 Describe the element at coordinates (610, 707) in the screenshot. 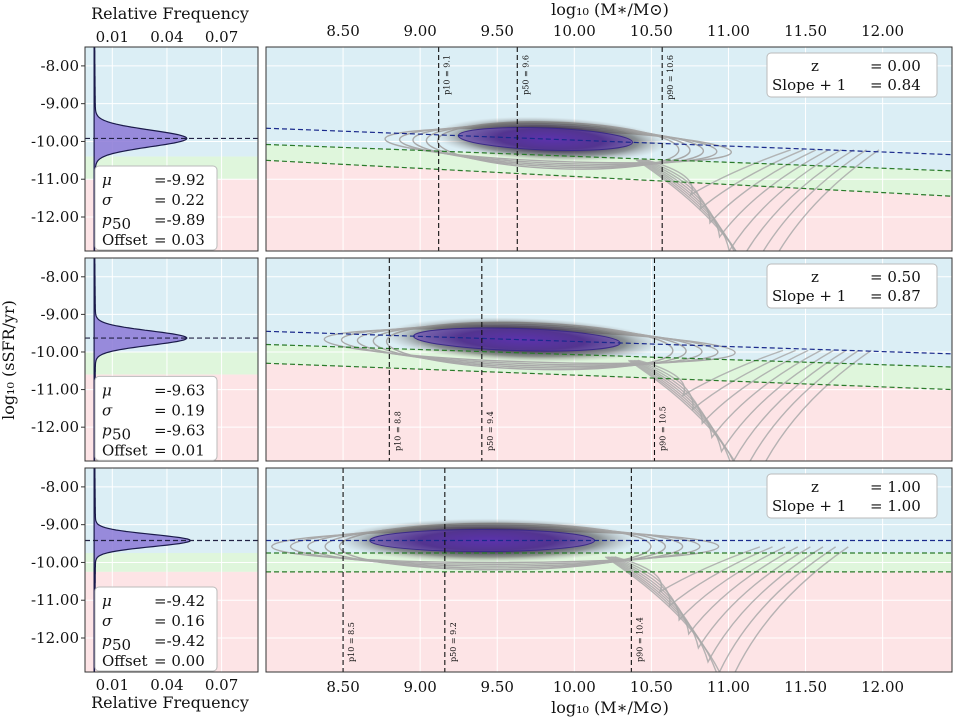

I see `main-bottom-xlabel: log₁₀ (M∗/M⊙)` at that location.